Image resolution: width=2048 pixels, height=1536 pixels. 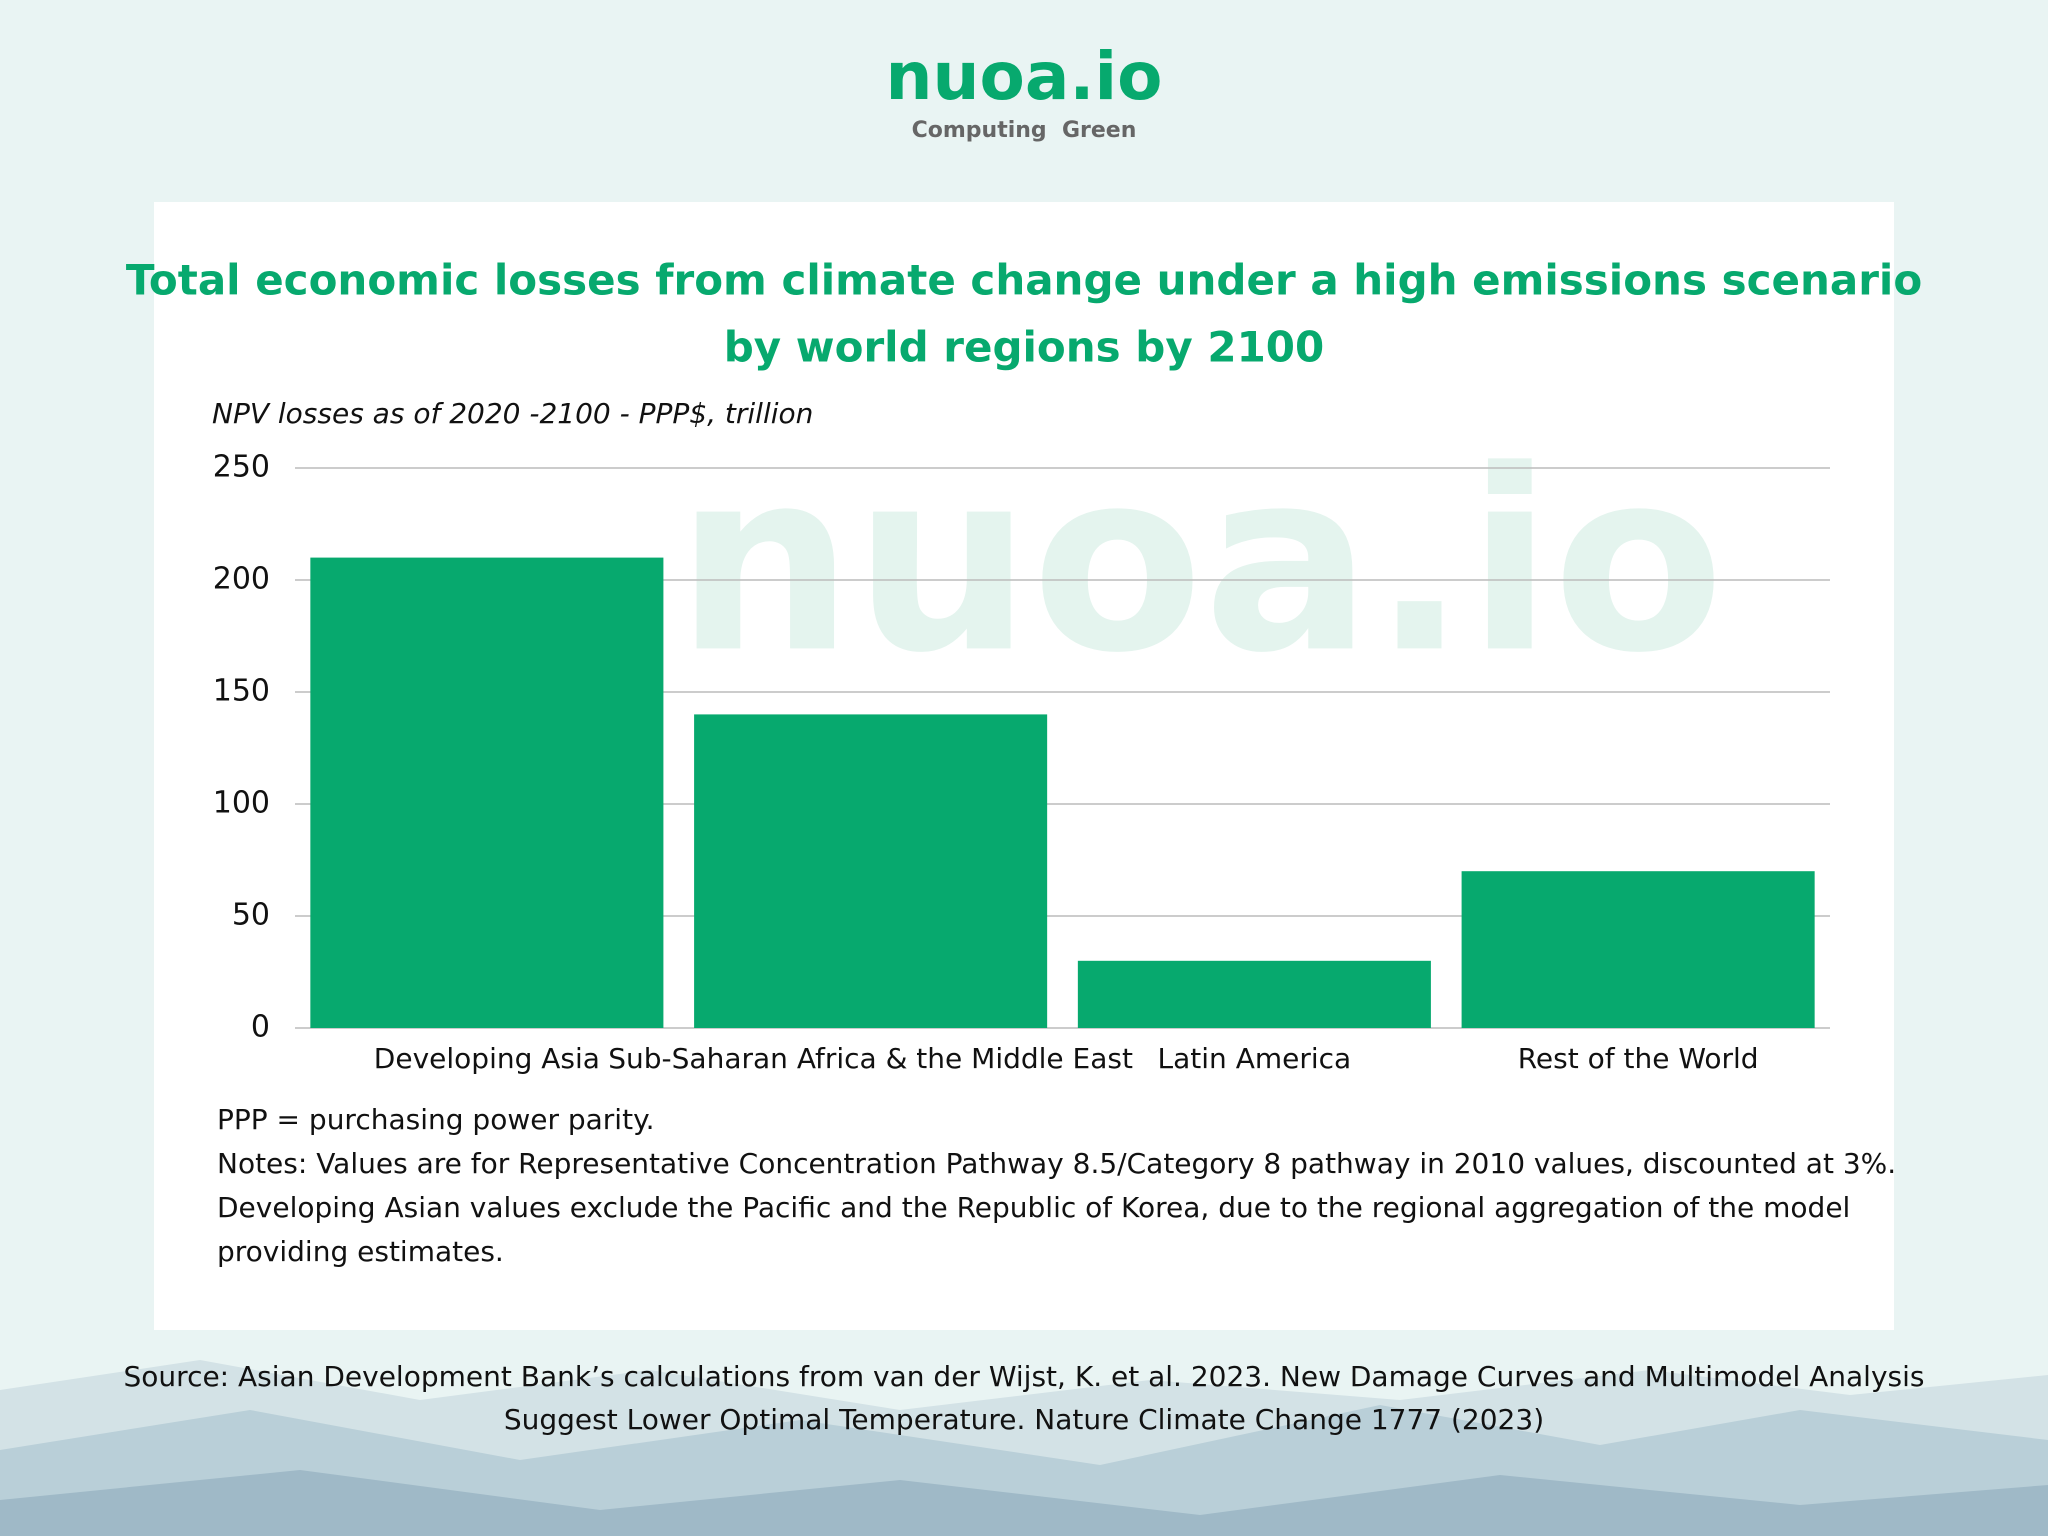 What do you see at coordinates (251, 915) in the screenshot?
I see `y-tick-label: 50` at bounding box center [251, 915].